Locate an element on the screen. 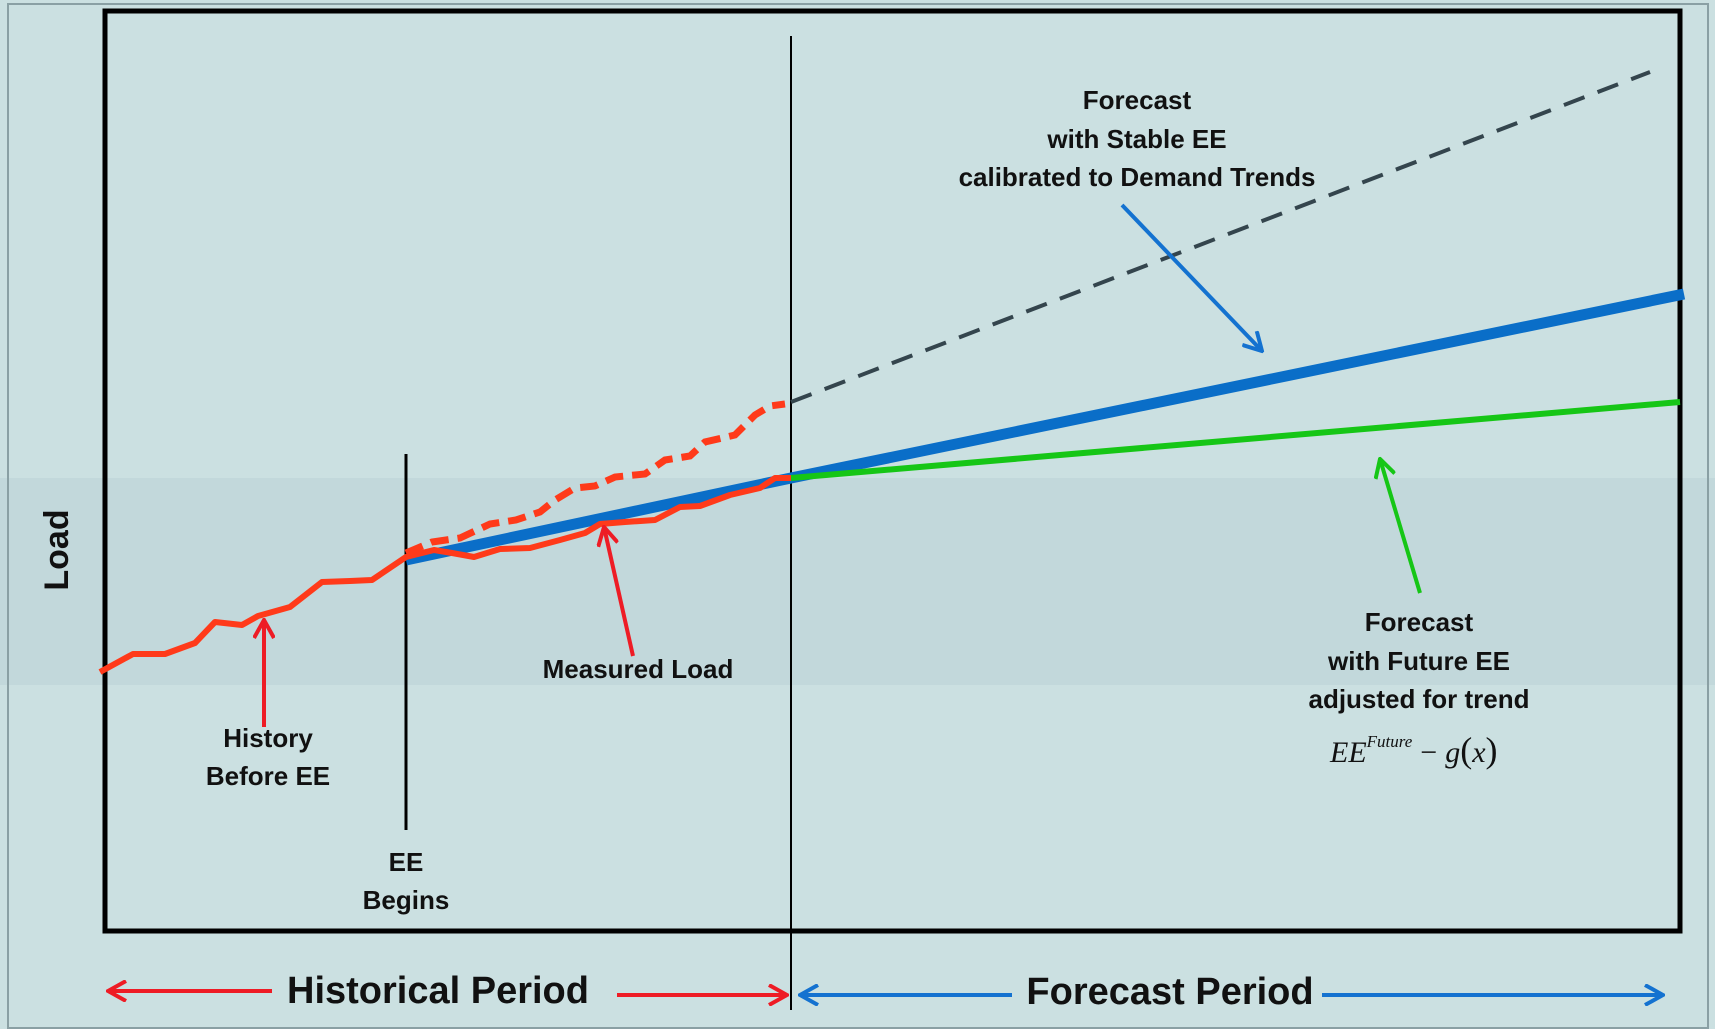 The height and width of the screenshot is (1029, 1715). formula: EEFuture − g(x) is located at coordinates (1413, 750).